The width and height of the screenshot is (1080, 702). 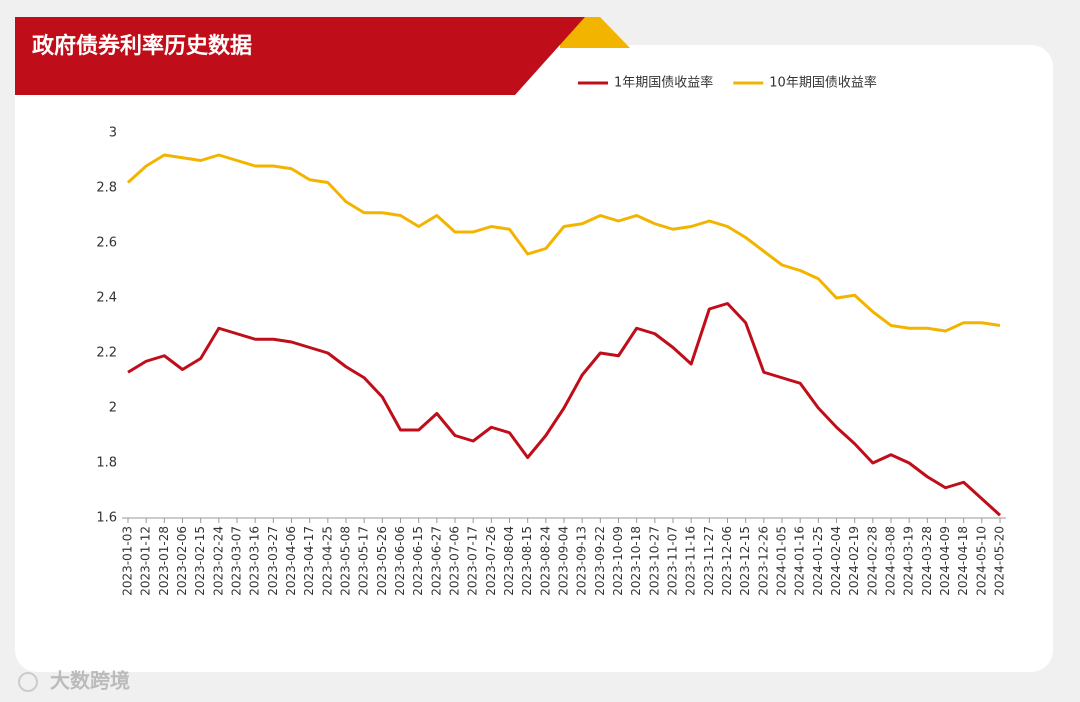 I want to click on y-tick-label: 2.2, so click(x=106, y=353).